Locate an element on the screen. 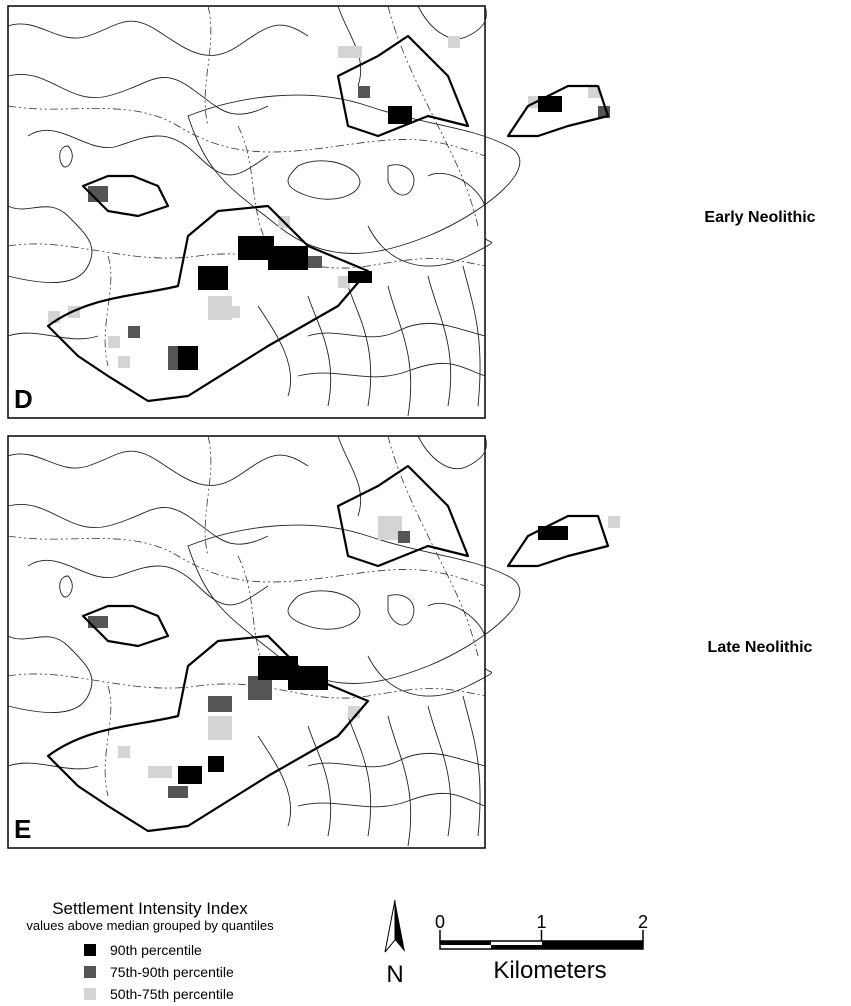  scale-unit: Kilometers is located at coordinates (549, 970).